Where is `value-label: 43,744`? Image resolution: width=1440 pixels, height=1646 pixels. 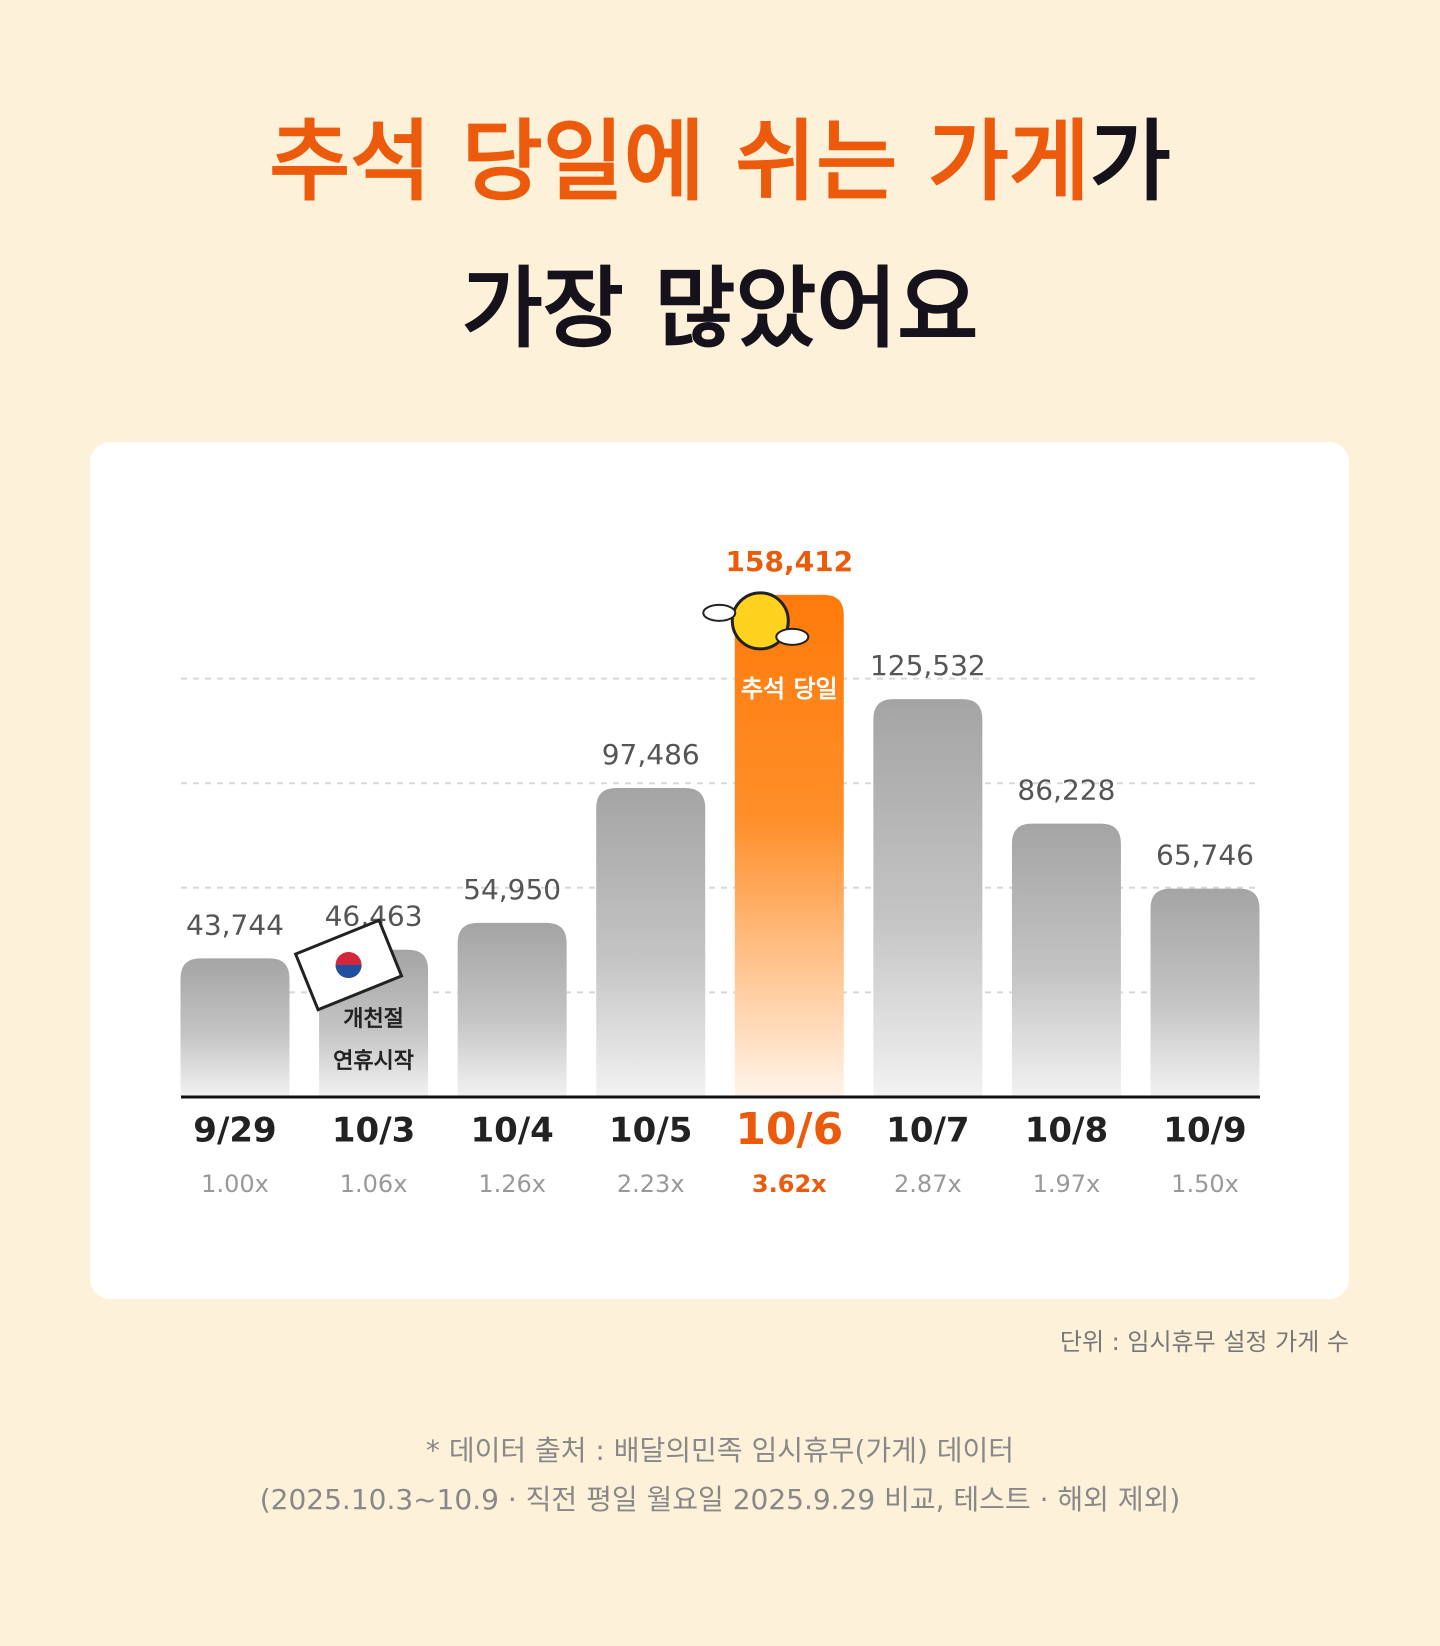 value-label: 43,744 is located at coordinates (235, 924).